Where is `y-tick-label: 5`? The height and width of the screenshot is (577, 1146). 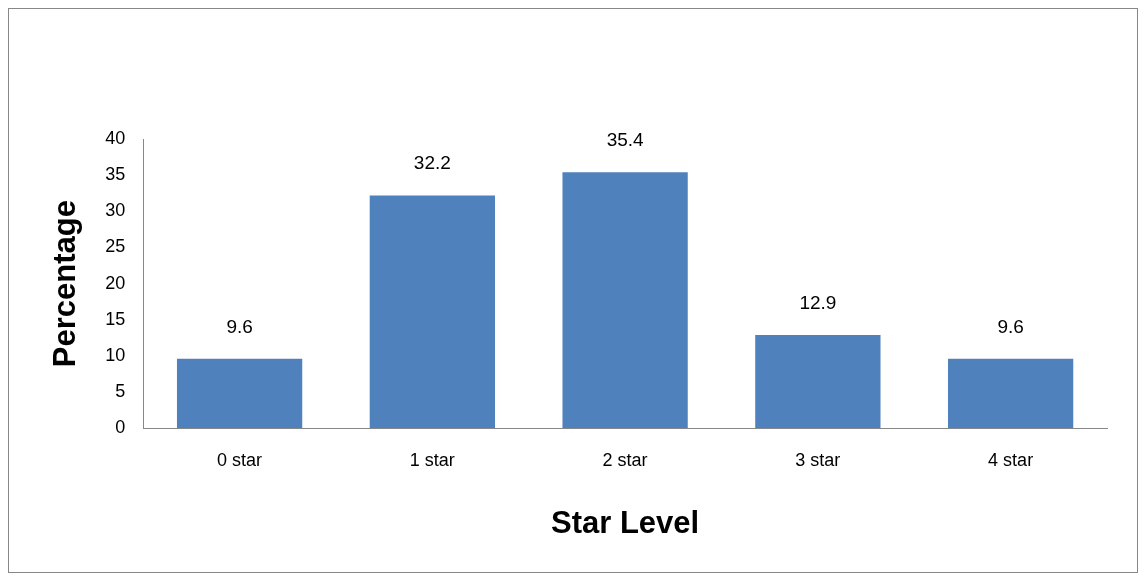
y-tick-label: 5 is located at coordinates (120, 391).